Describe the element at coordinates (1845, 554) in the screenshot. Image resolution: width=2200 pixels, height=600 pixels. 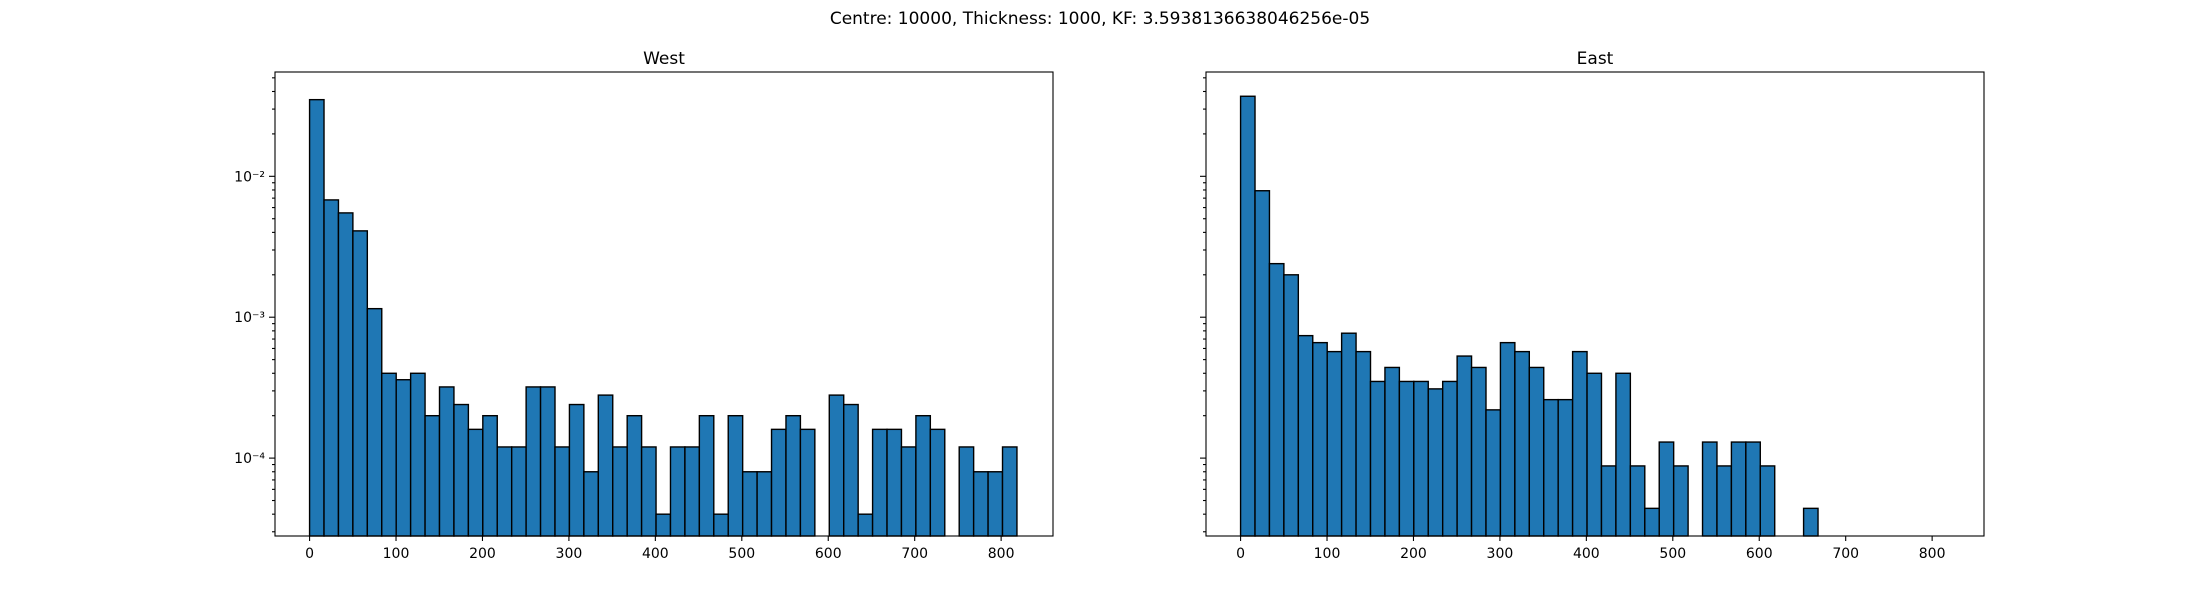
I see `east-x-tick-label-7: 700` at that location.